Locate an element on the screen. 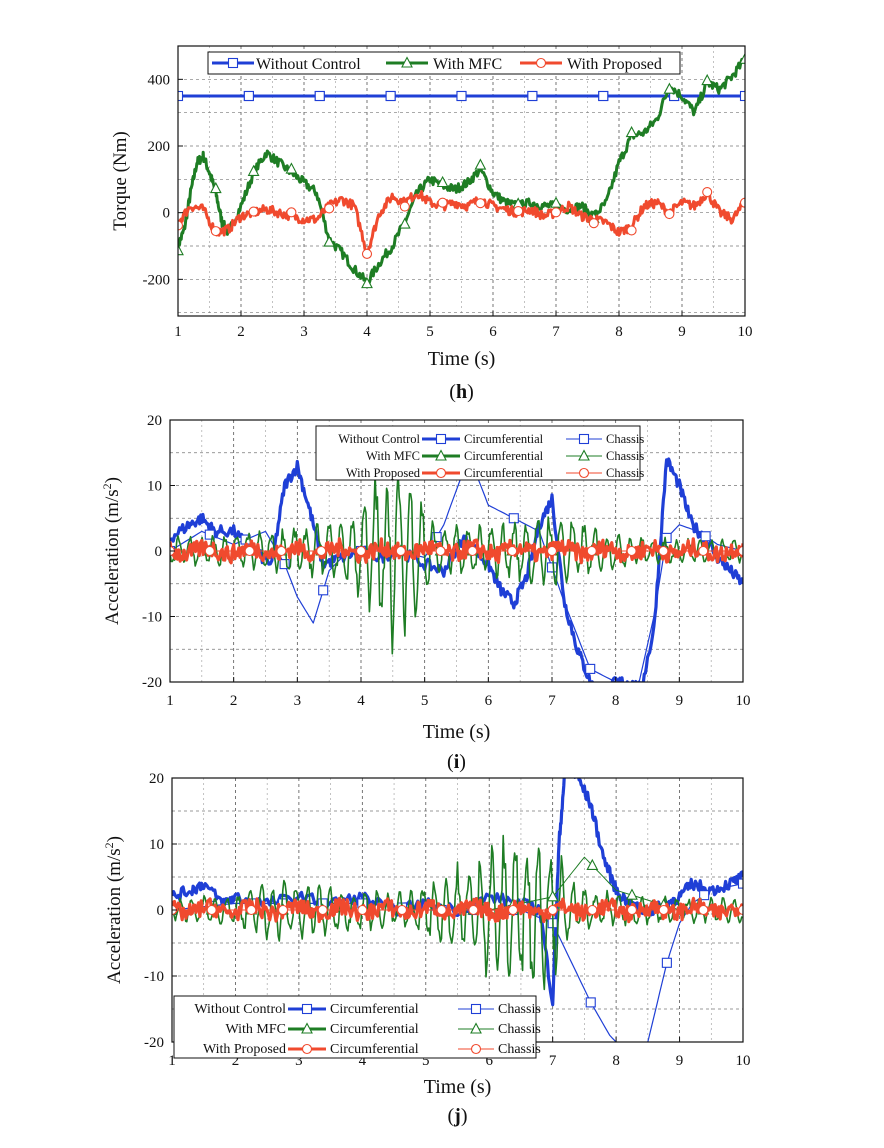 The image size is (884, 1148). series-group is located at coordinates (461, 170).